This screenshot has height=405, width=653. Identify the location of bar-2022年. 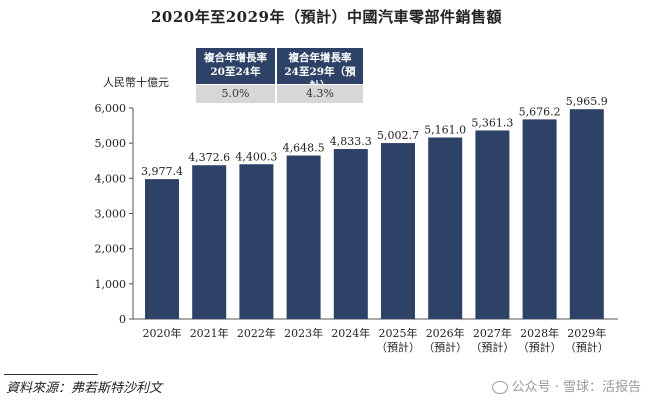
(256, 241).